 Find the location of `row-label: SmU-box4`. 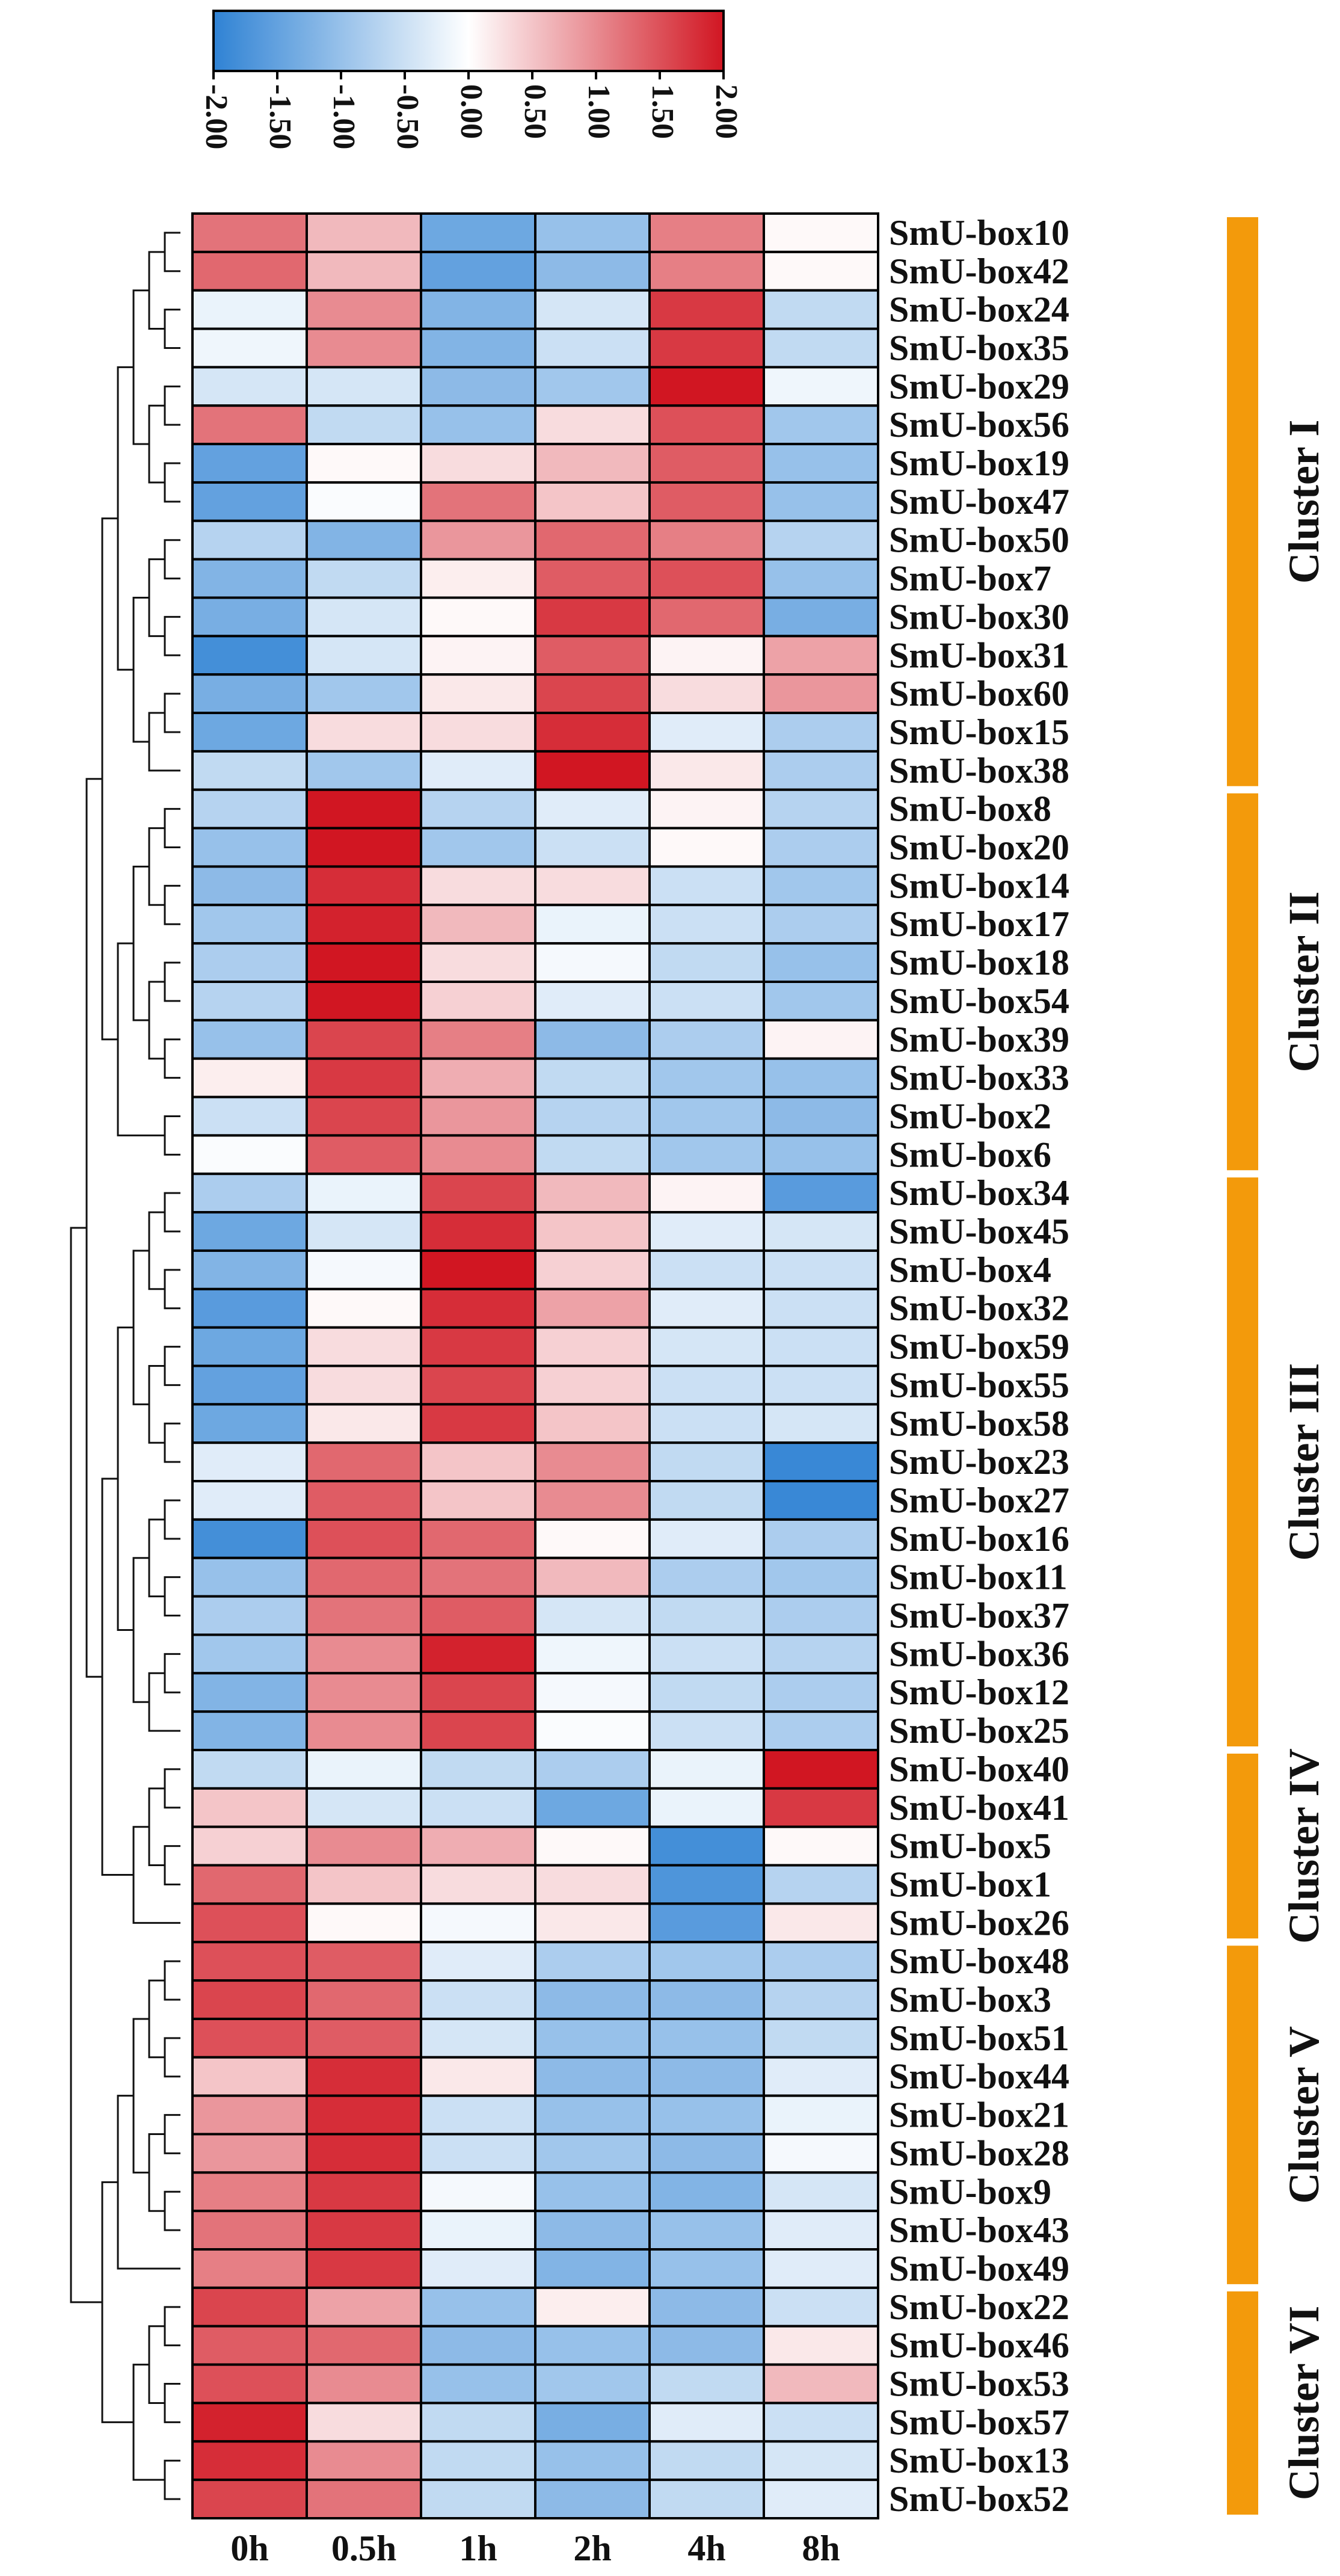

row-label: SmU-box4 is located at coordinates (970, 1270).